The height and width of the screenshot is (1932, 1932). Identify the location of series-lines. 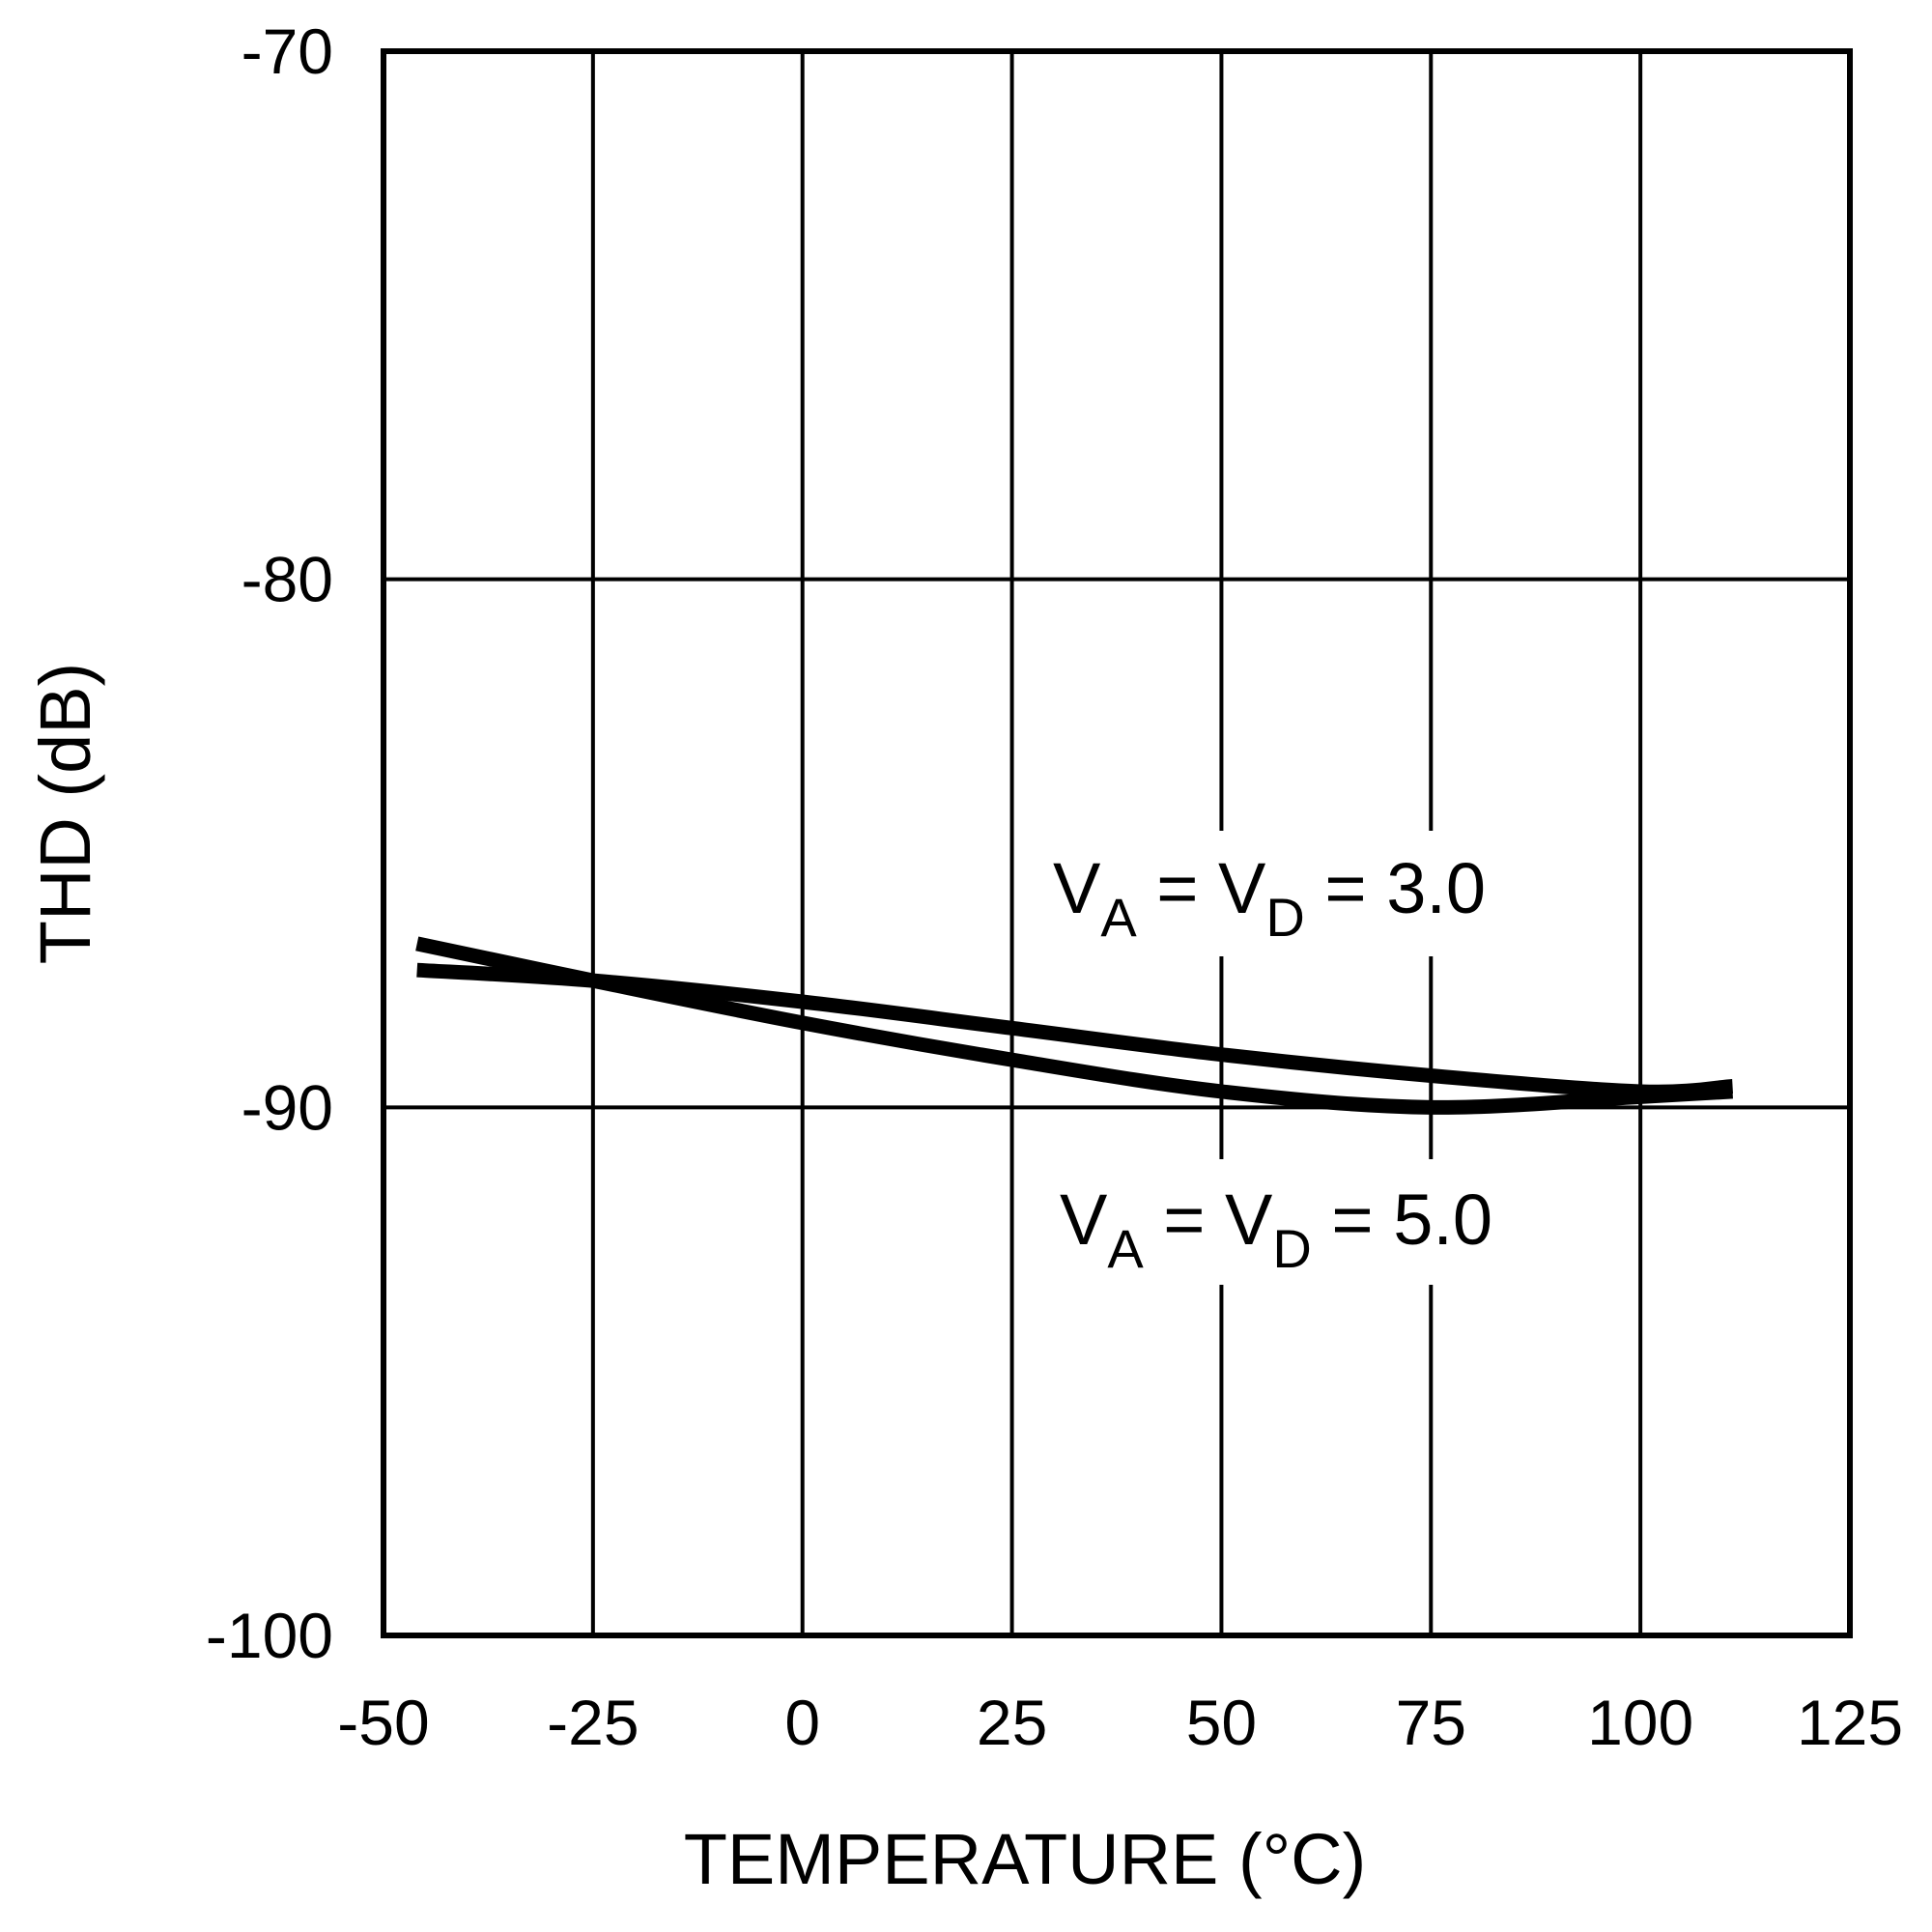
(1074, 1025).